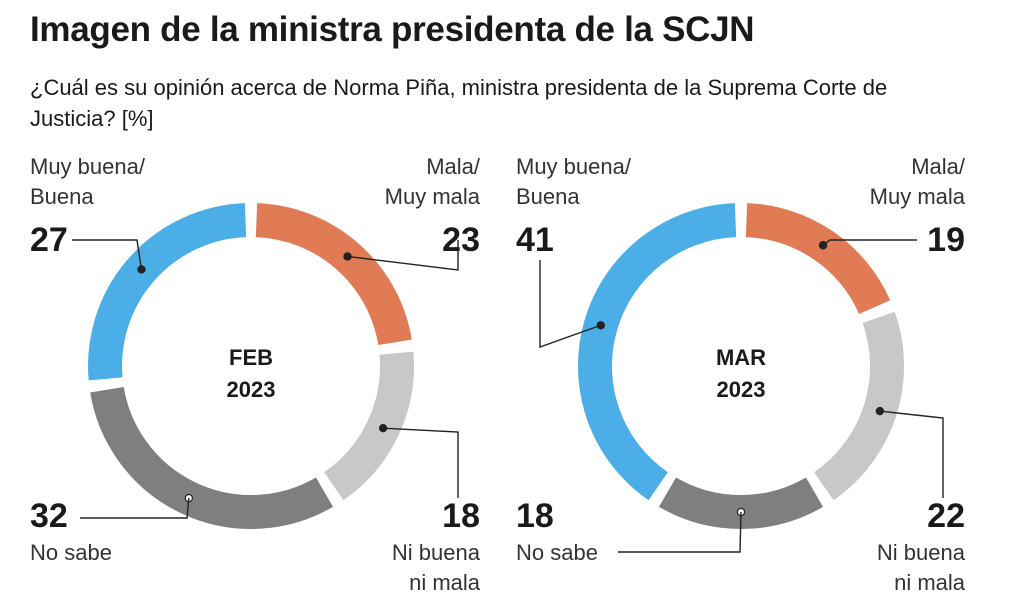  Describe the element at coordinates (435, 567) in the screenshot. I see `feb-label-ni-buena-ni-mala: Ni buena ni mala` at that location.